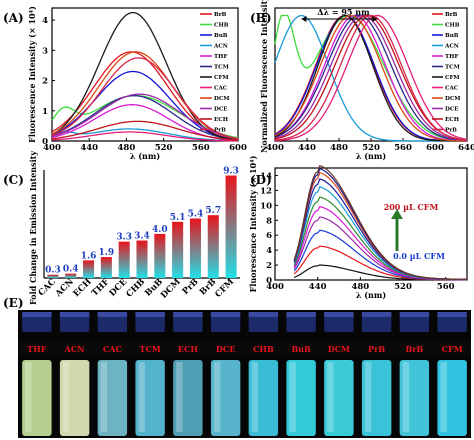  I want to click on x-tick-label: CAC, so click(47, 287).